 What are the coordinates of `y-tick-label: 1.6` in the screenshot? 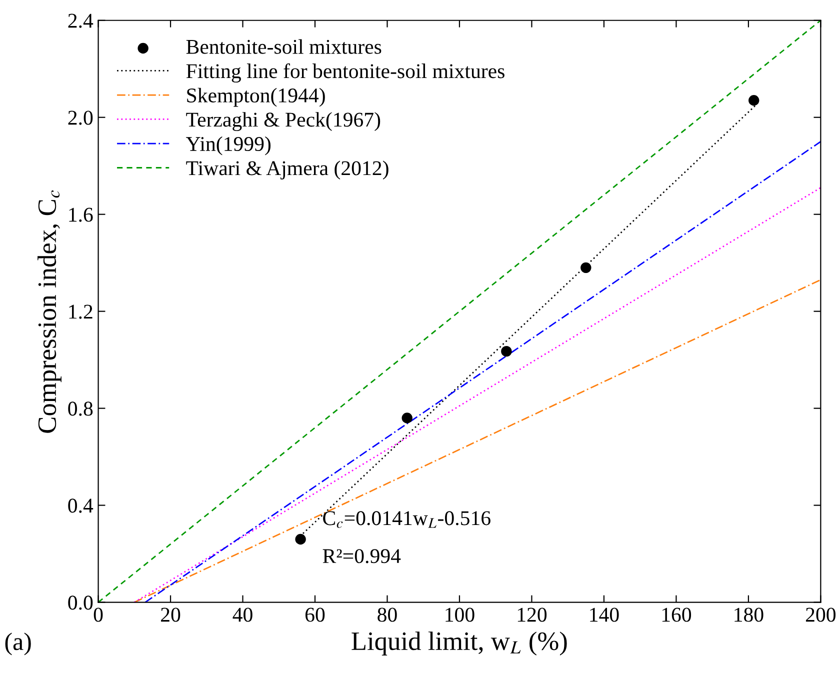 It's located at (81, 215).